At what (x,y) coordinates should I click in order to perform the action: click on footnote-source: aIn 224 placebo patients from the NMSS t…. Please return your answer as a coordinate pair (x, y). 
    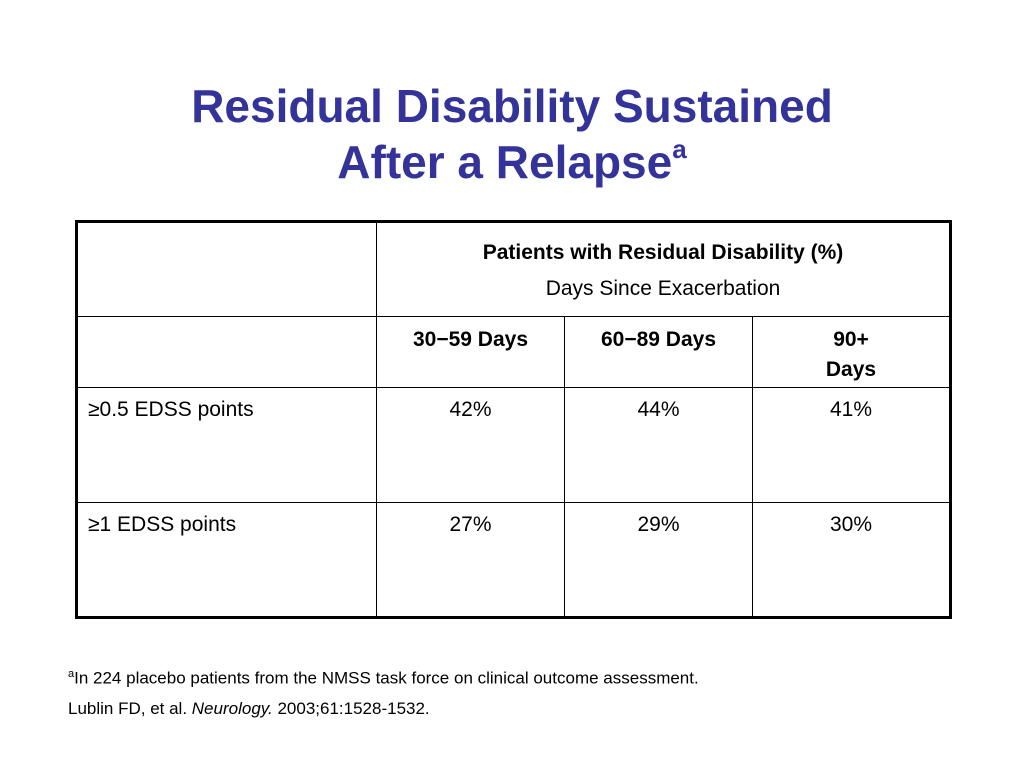
    Looking at the image, I should click on (383, 678).